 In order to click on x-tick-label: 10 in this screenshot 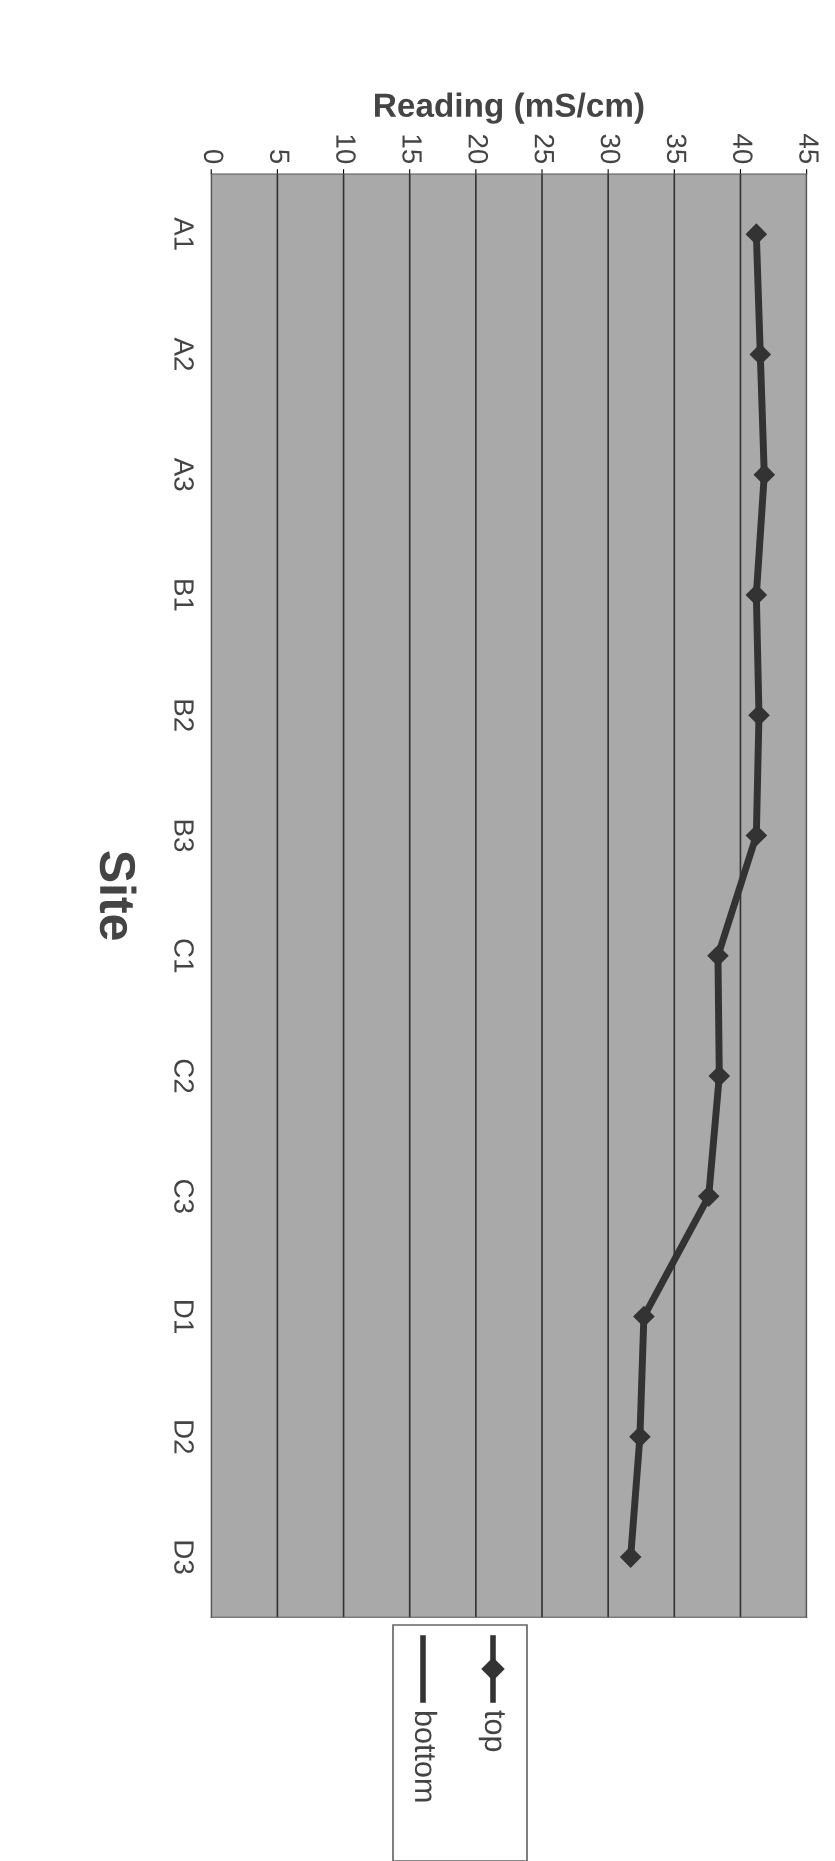, I will do `click(346, 149)`.